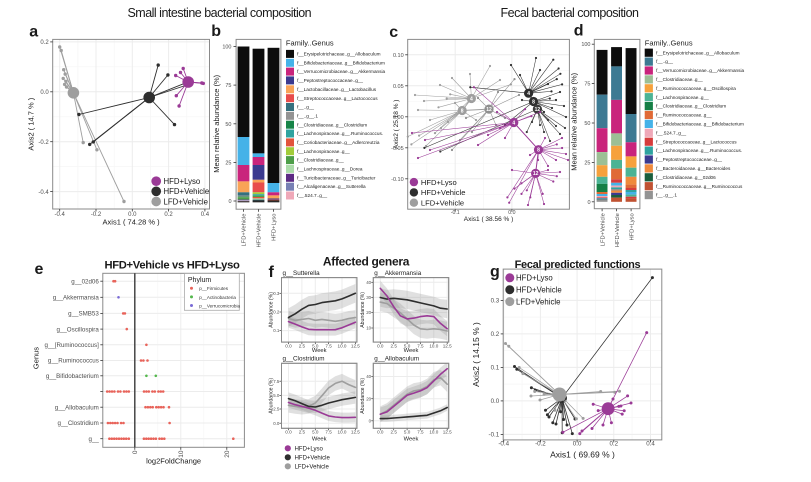  What do you see at coordinates (132, 222) in the screenshot?
I see `svg-text: Axis1 ( 74.28 % )` at bounding box center [132, 222].